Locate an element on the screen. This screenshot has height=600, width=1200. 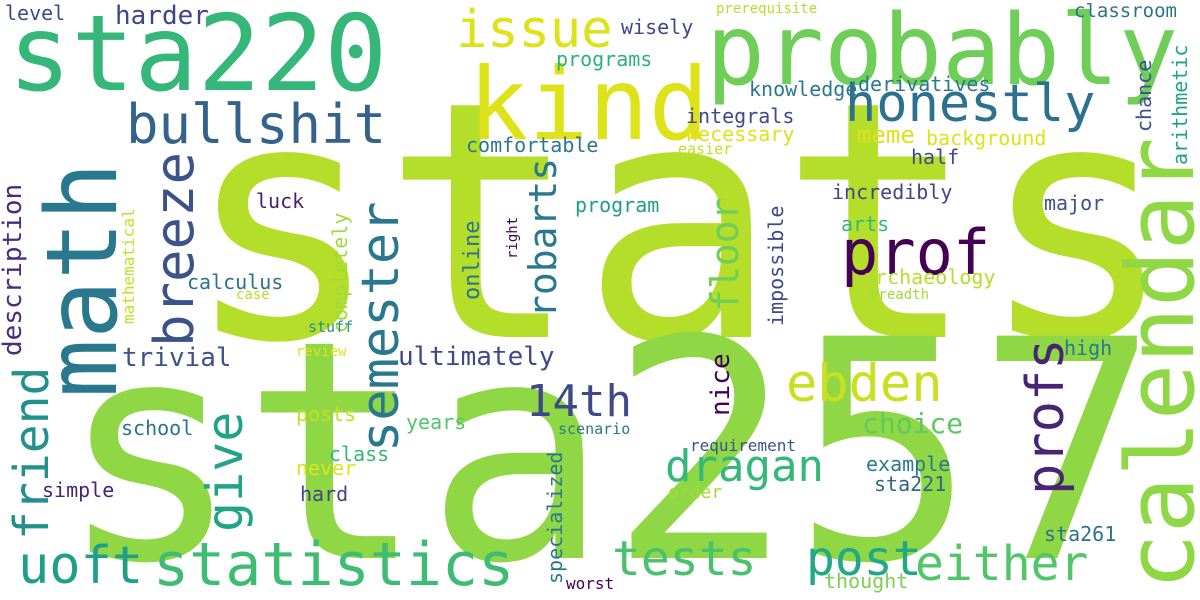
word-requirement: requirement is located at coordinates (743, 445).